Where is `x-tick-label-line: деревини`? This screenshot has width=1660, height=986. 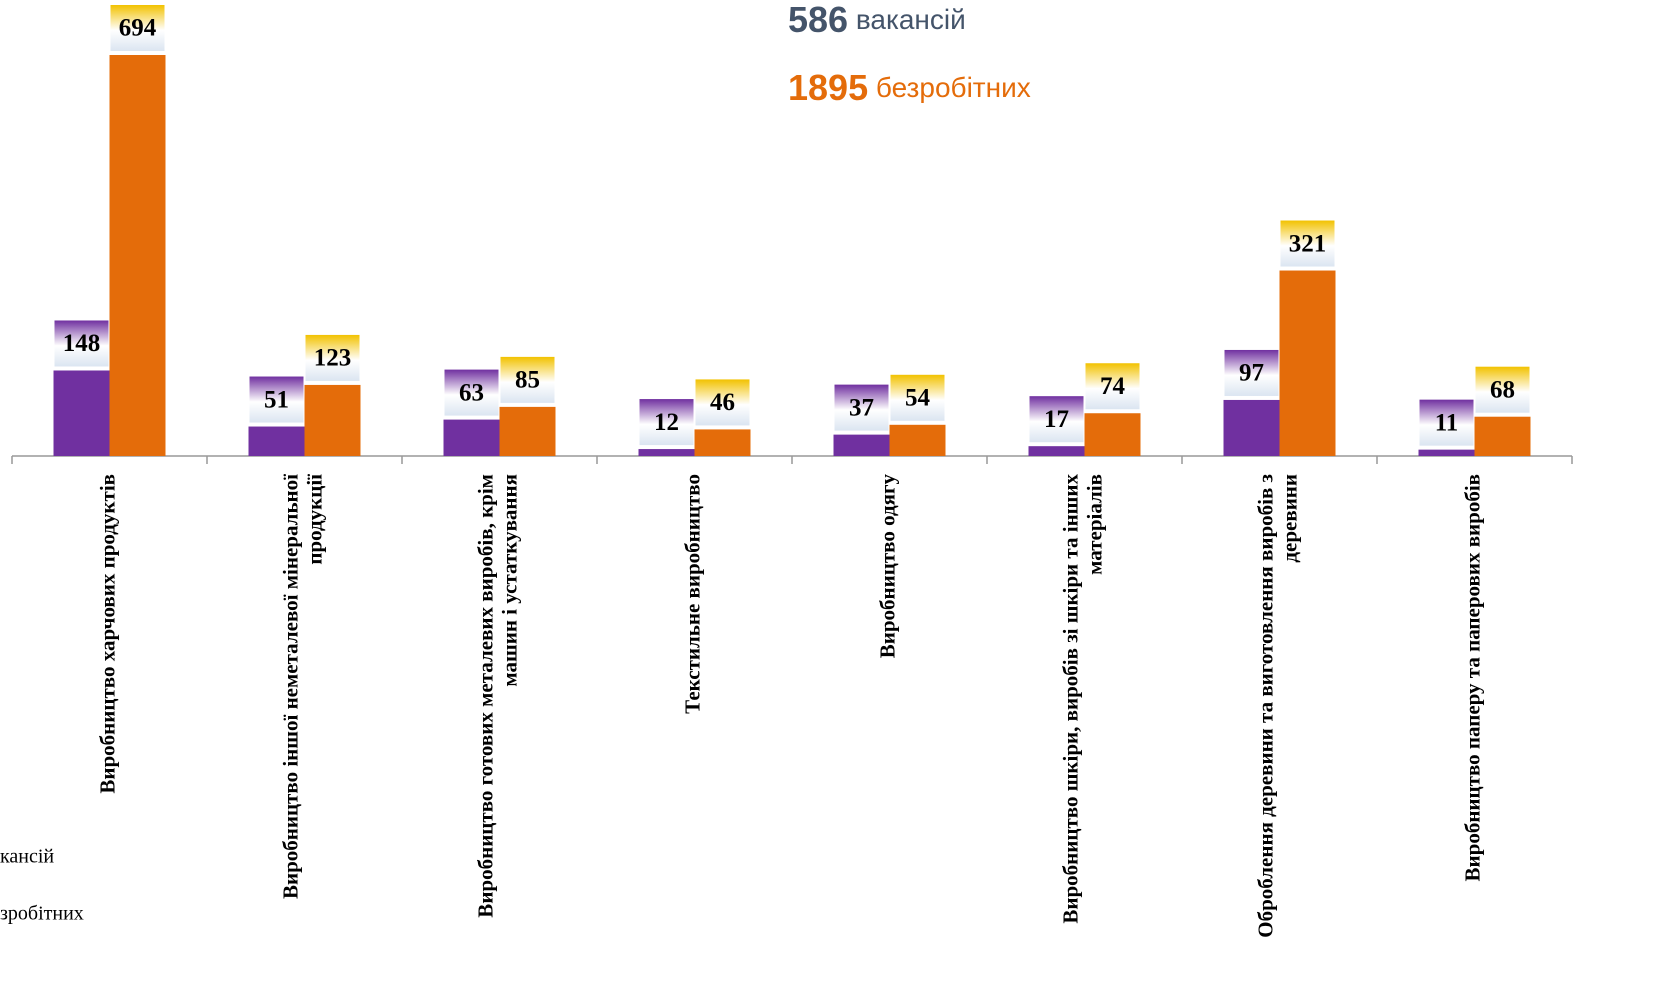
x-tick-label-line: деревини is located at coordinates (1289, 518).